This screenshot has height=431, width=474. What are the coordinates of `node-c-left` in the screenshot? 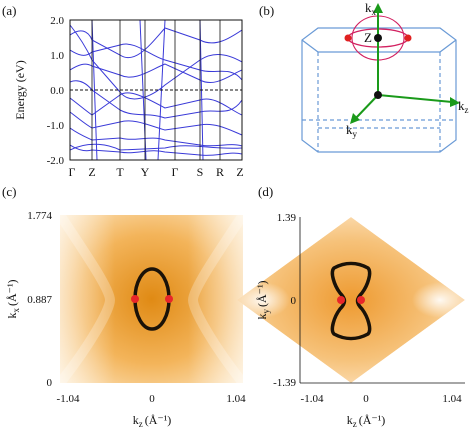 It's located at (135, 299).